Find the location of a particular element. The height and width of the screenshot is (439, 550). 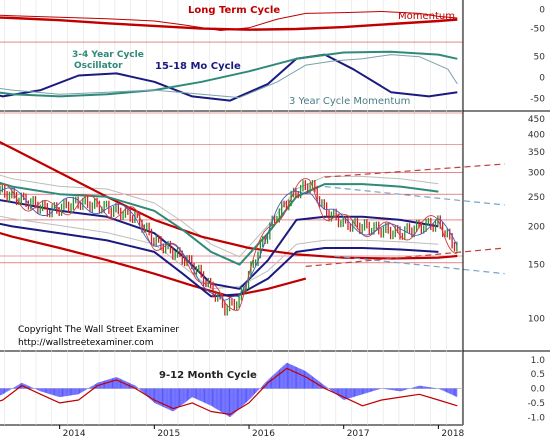

line-cycle912 is located at coordinates (229, 391).